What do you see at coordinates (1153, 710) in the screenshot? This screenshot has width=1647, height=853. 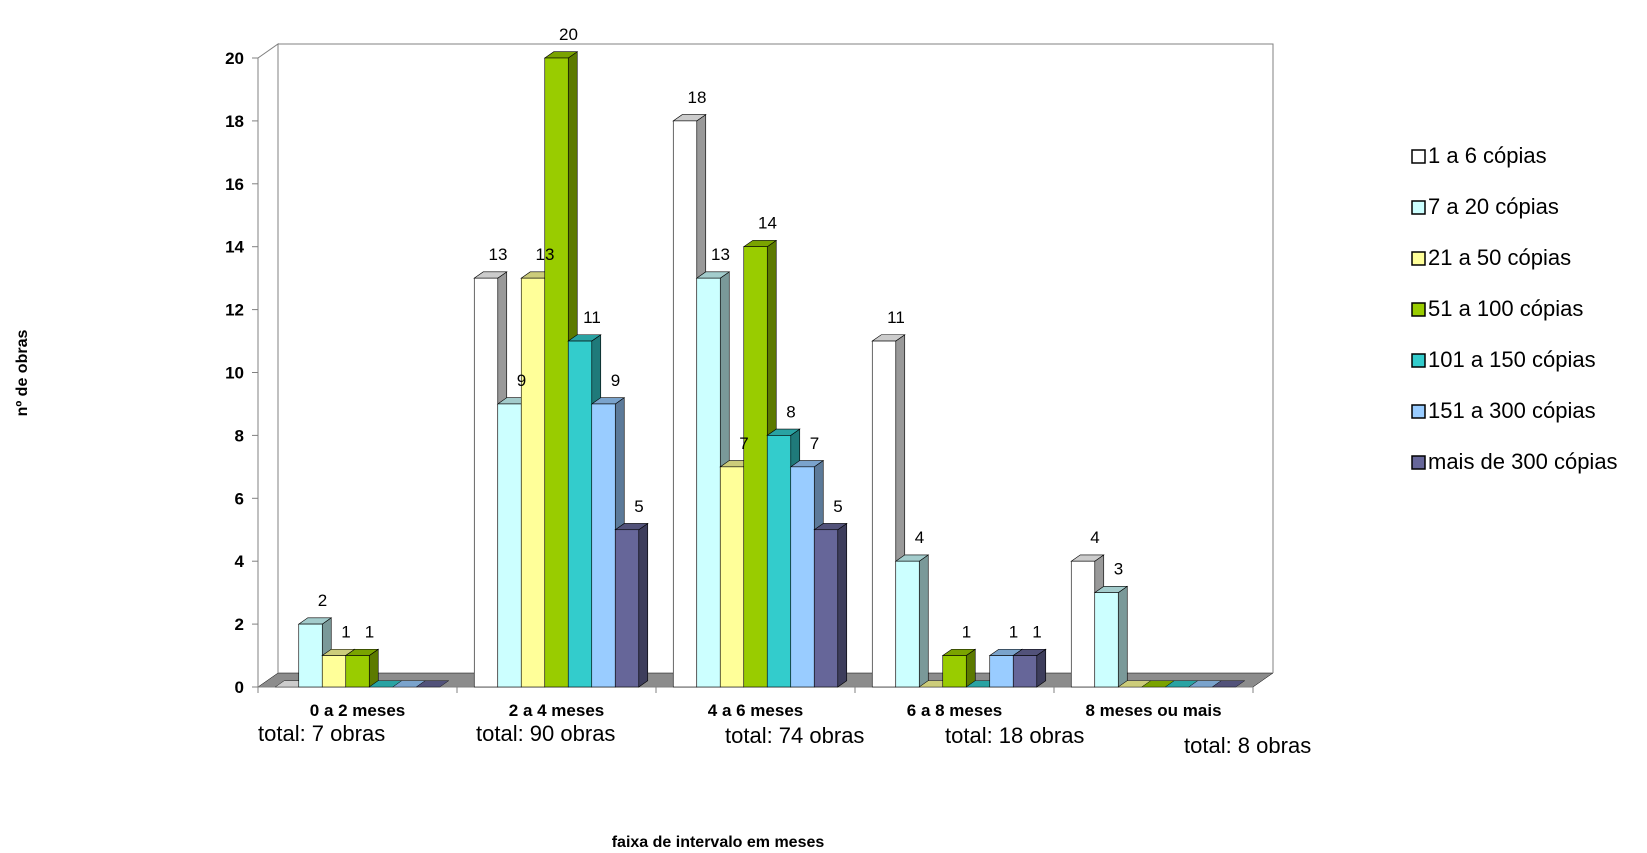 I see `x-tick-label: 8 meses ou mais` at bounding box center [1153, 710].